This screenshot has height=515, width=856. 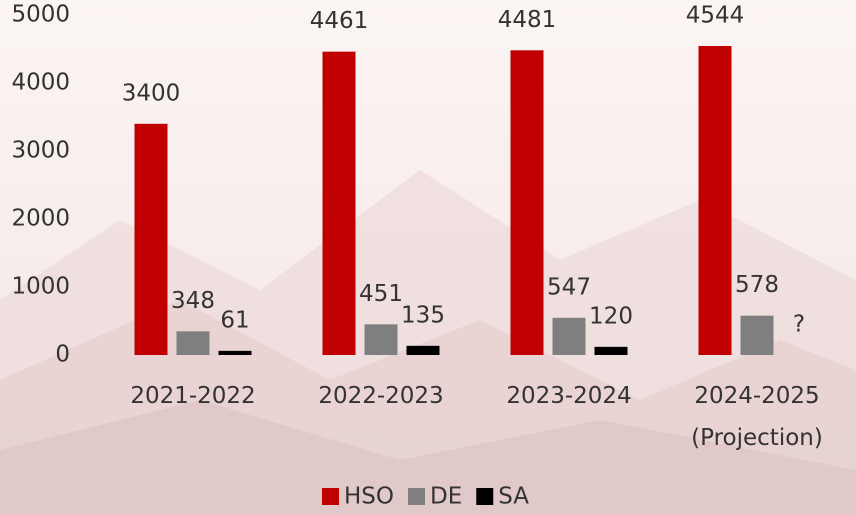 I want to click on value-label: 3400, so click(x=151, y=93).